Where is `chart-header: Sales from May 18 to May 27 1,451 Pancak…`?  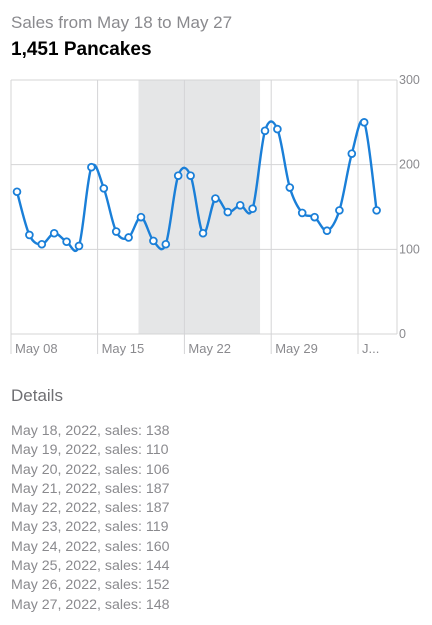
chart-header: Sales from May 18 to May 27 1,451 Pancak… is located at coordinates (121, 37).